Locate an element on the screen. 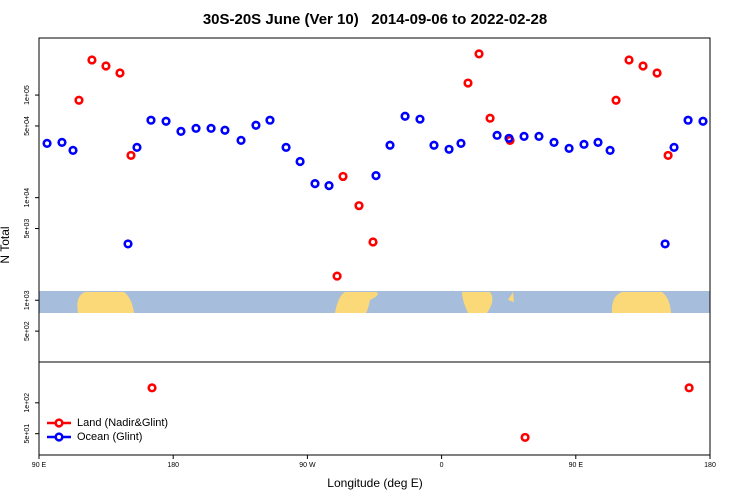 This screenshot has height=500, width=750. y-tick-label: 5e+03 is located at coordinates (27, 229).